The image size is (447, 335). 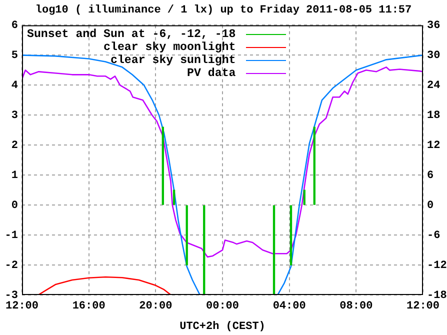 I want to click on y-tick-label: 5, so click(x=14, y=56).